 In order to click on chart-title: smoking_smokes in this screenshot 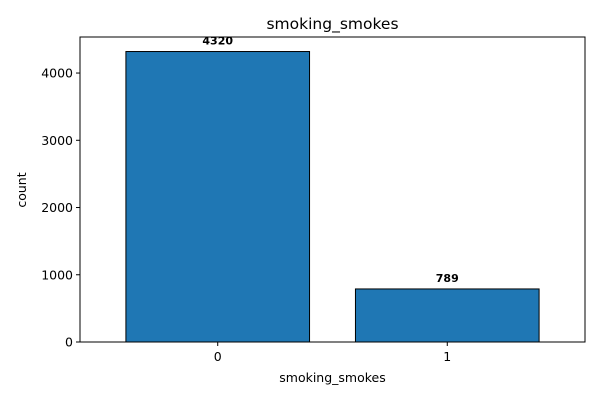, I will do `click(332, 24)`.